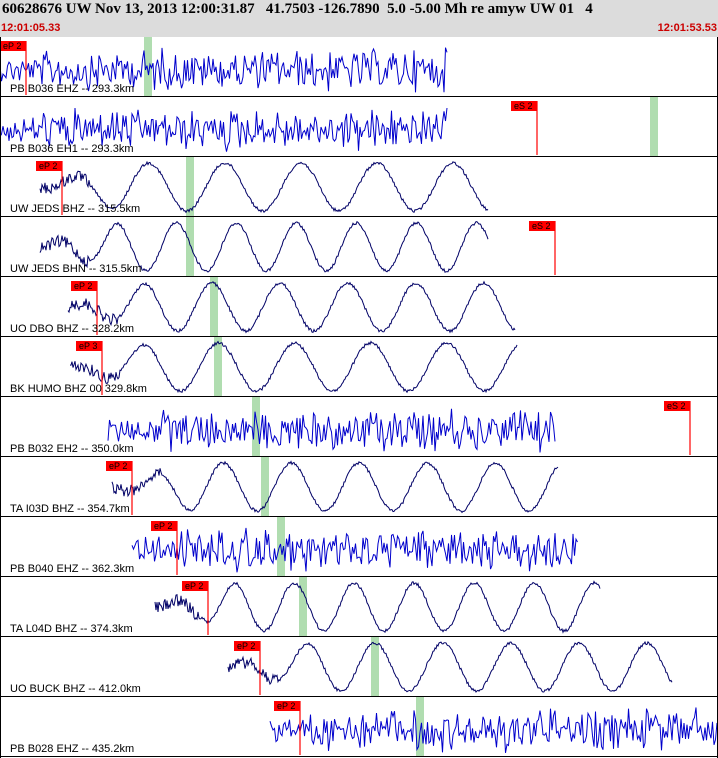 The width and height of the screenshot is (718, 758). I want to click on trace-row: eP 2 UO DBO BHZ -- 328.2km, so click(359, 307).